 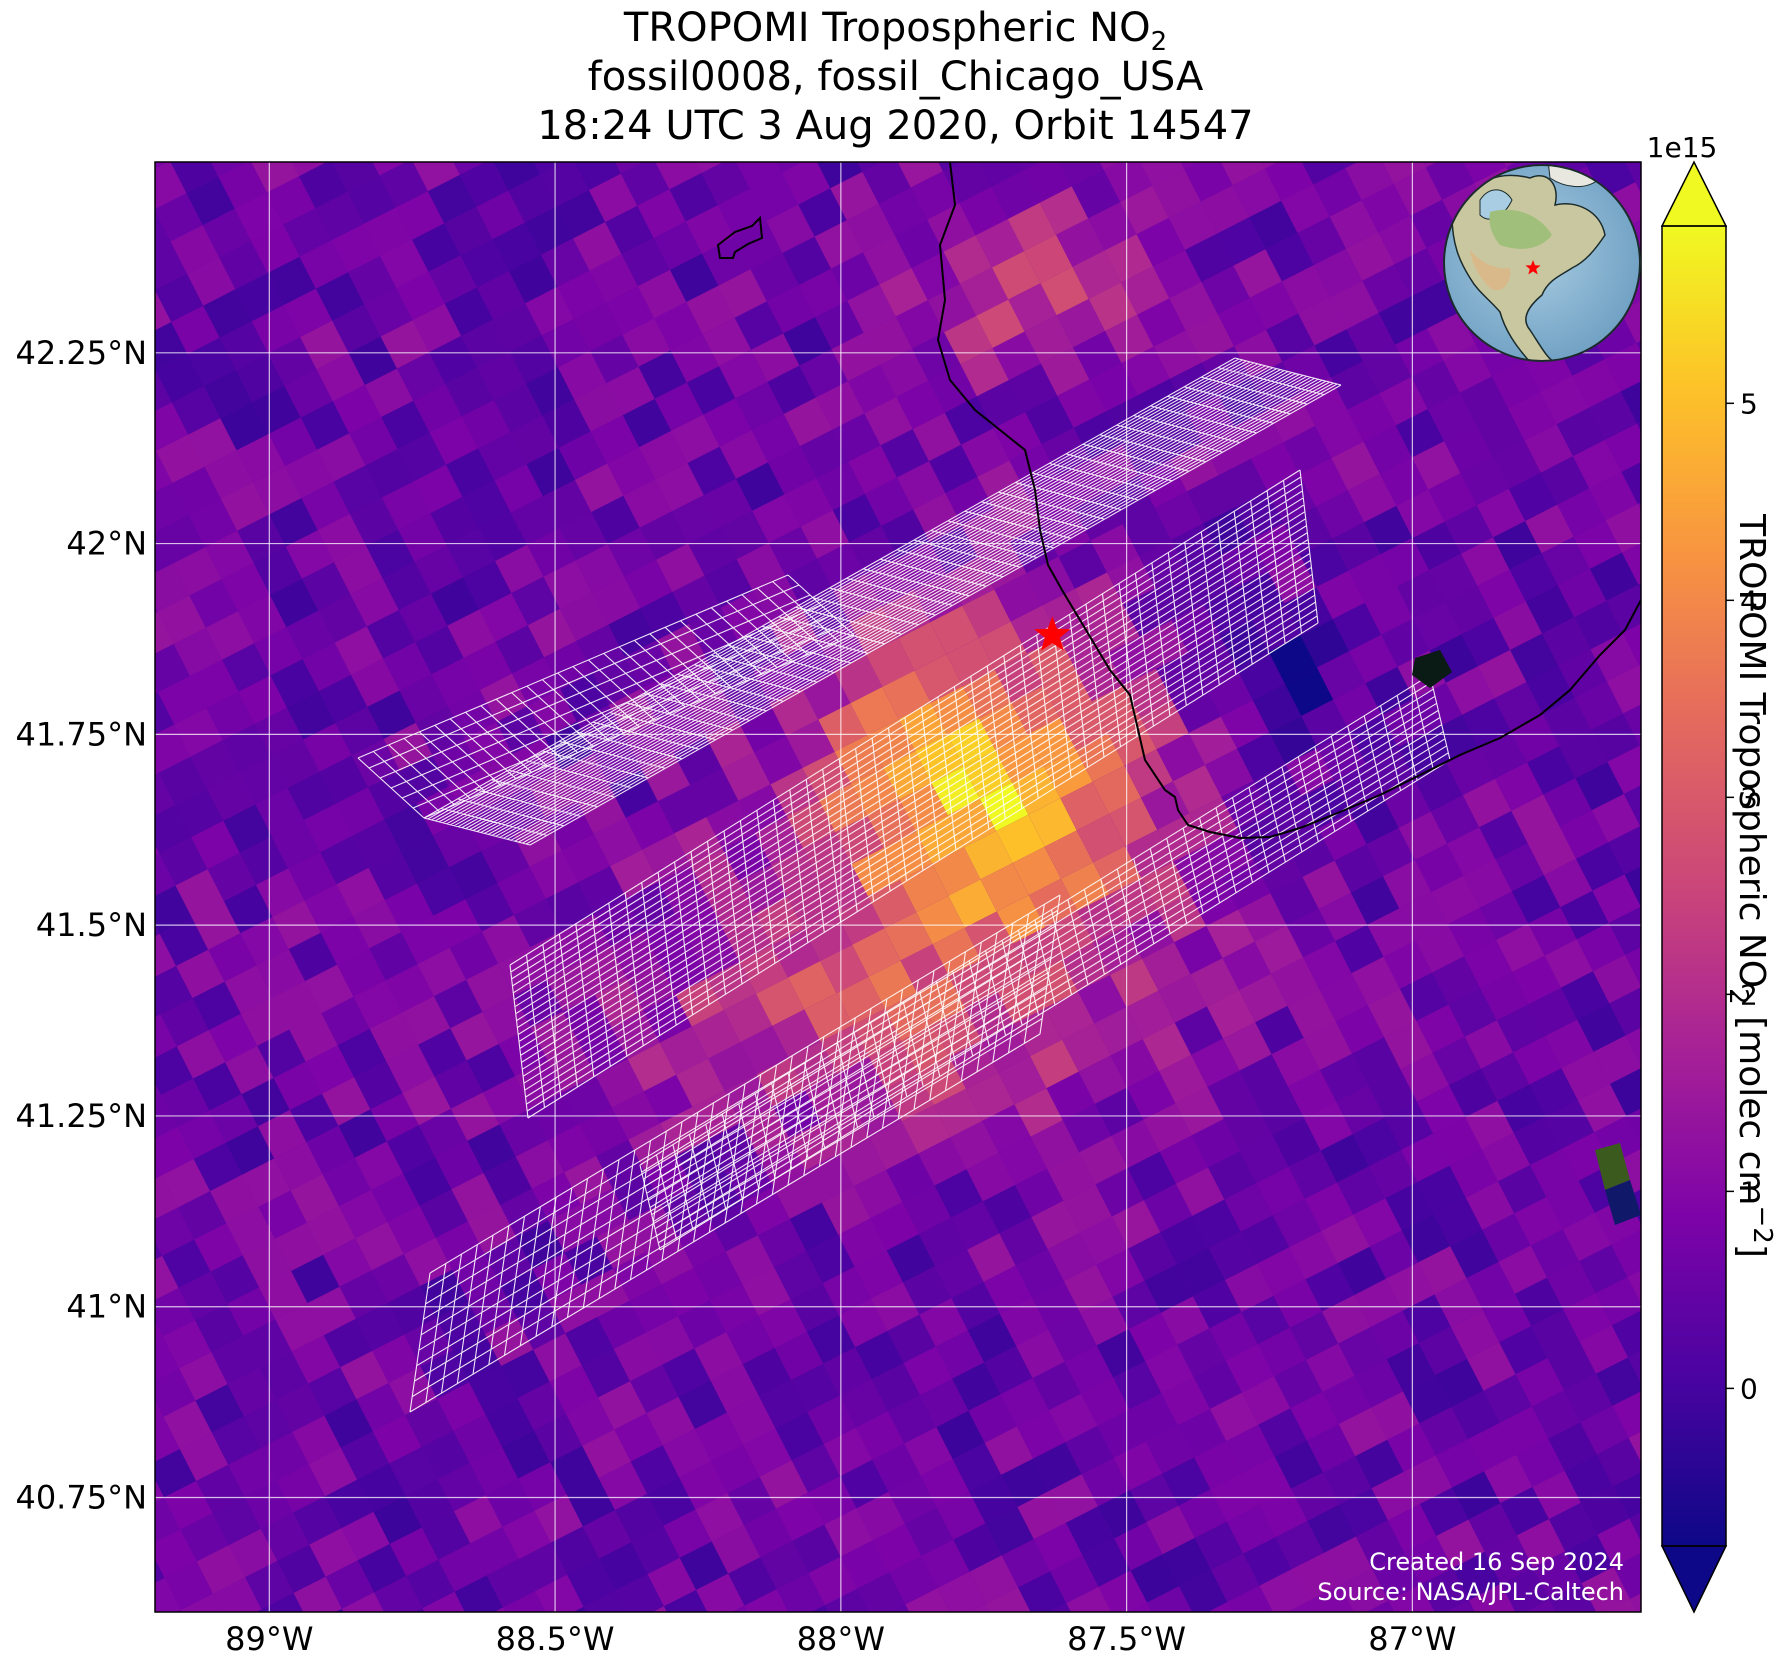 I want to click on colorbar-extend-max, so click(x=1694, y=193).